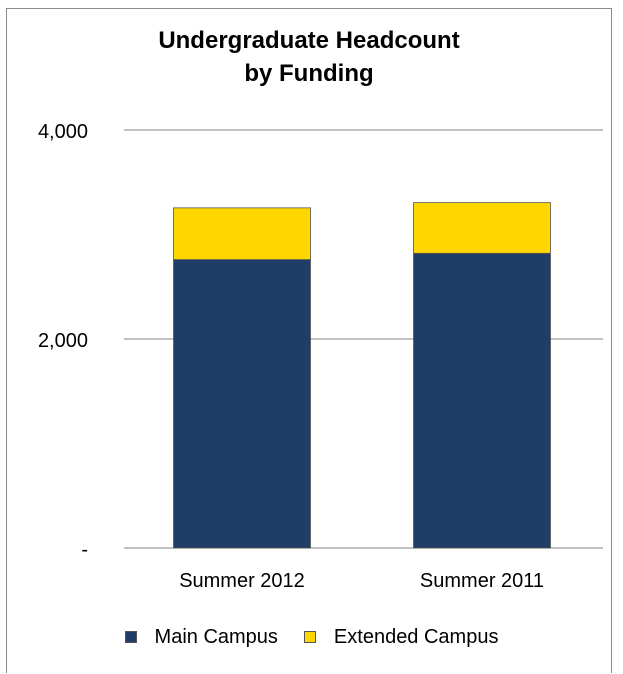 This screenshot has width=623, height=674. Describe the element at coordinates (63, 341) in the screenshot. I see `y-tick-label-1: 2,000` at that location.